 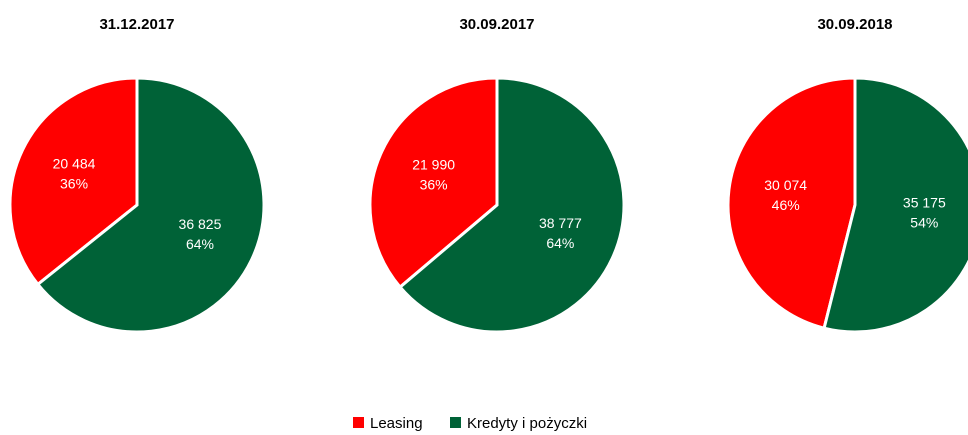 What do you see at coordinates (785, 185) in the screenshot?
I see `value-label: 30 074` at bounding box center [785, 185].